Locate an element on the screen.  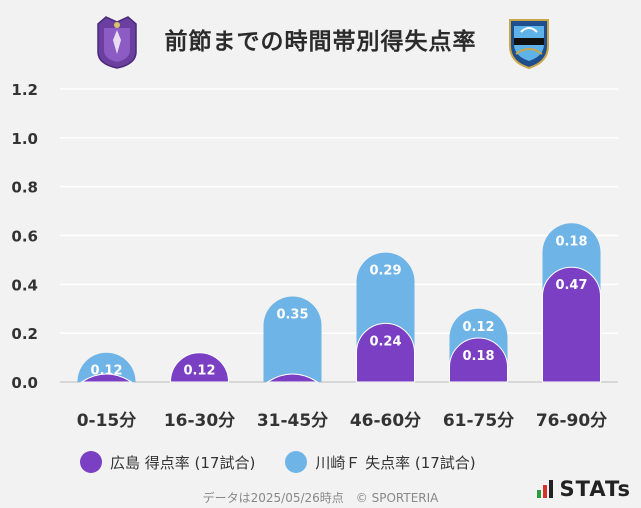
sanfrecce-hiroshima-crest is located at coordinates (117, 42).